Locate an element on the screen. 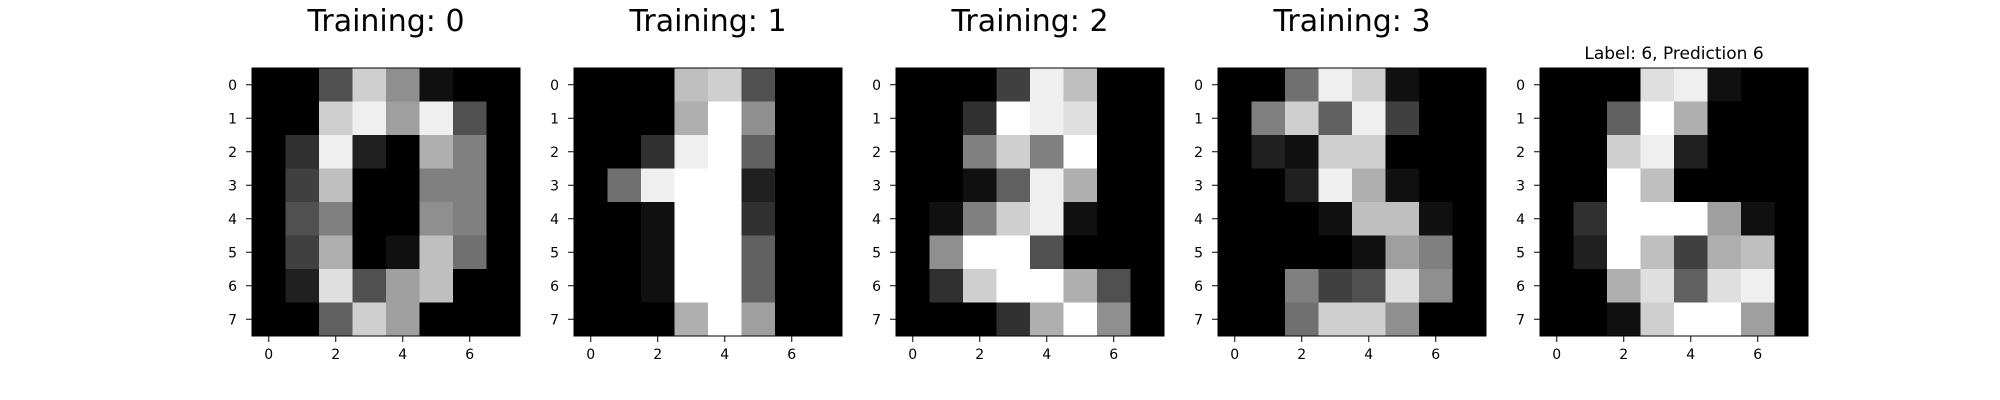  x-tick-label: 0 is located at coordinates (1556, 355).